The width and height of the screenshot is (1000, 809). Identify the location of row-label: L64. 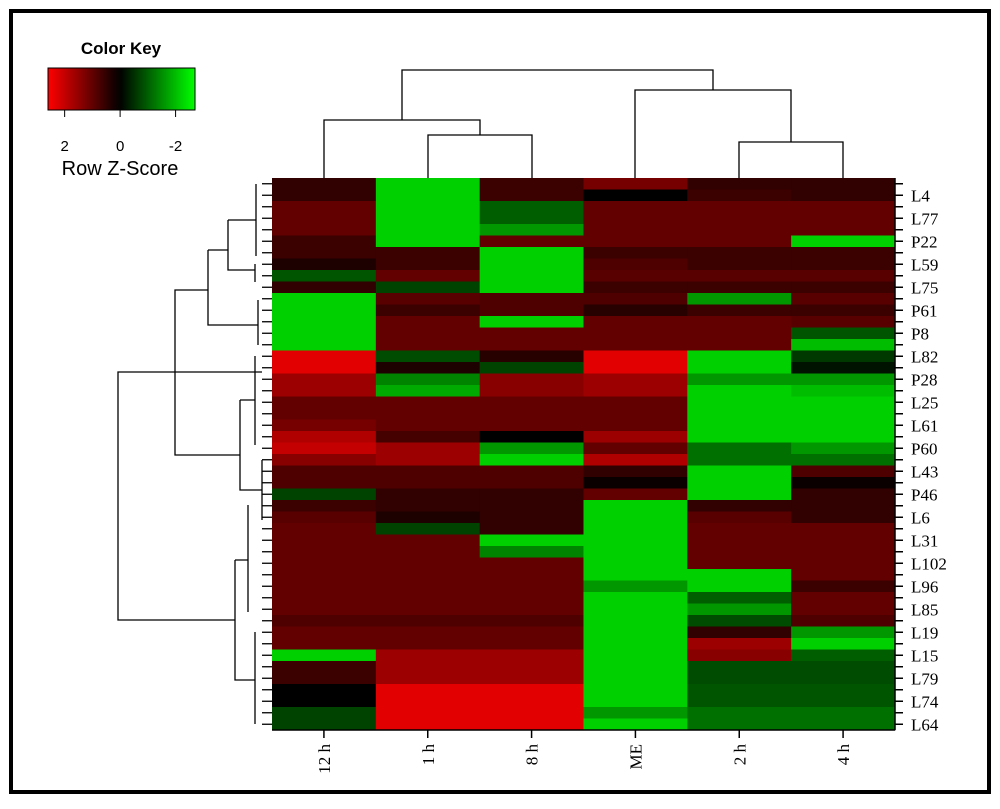
(925, 724).